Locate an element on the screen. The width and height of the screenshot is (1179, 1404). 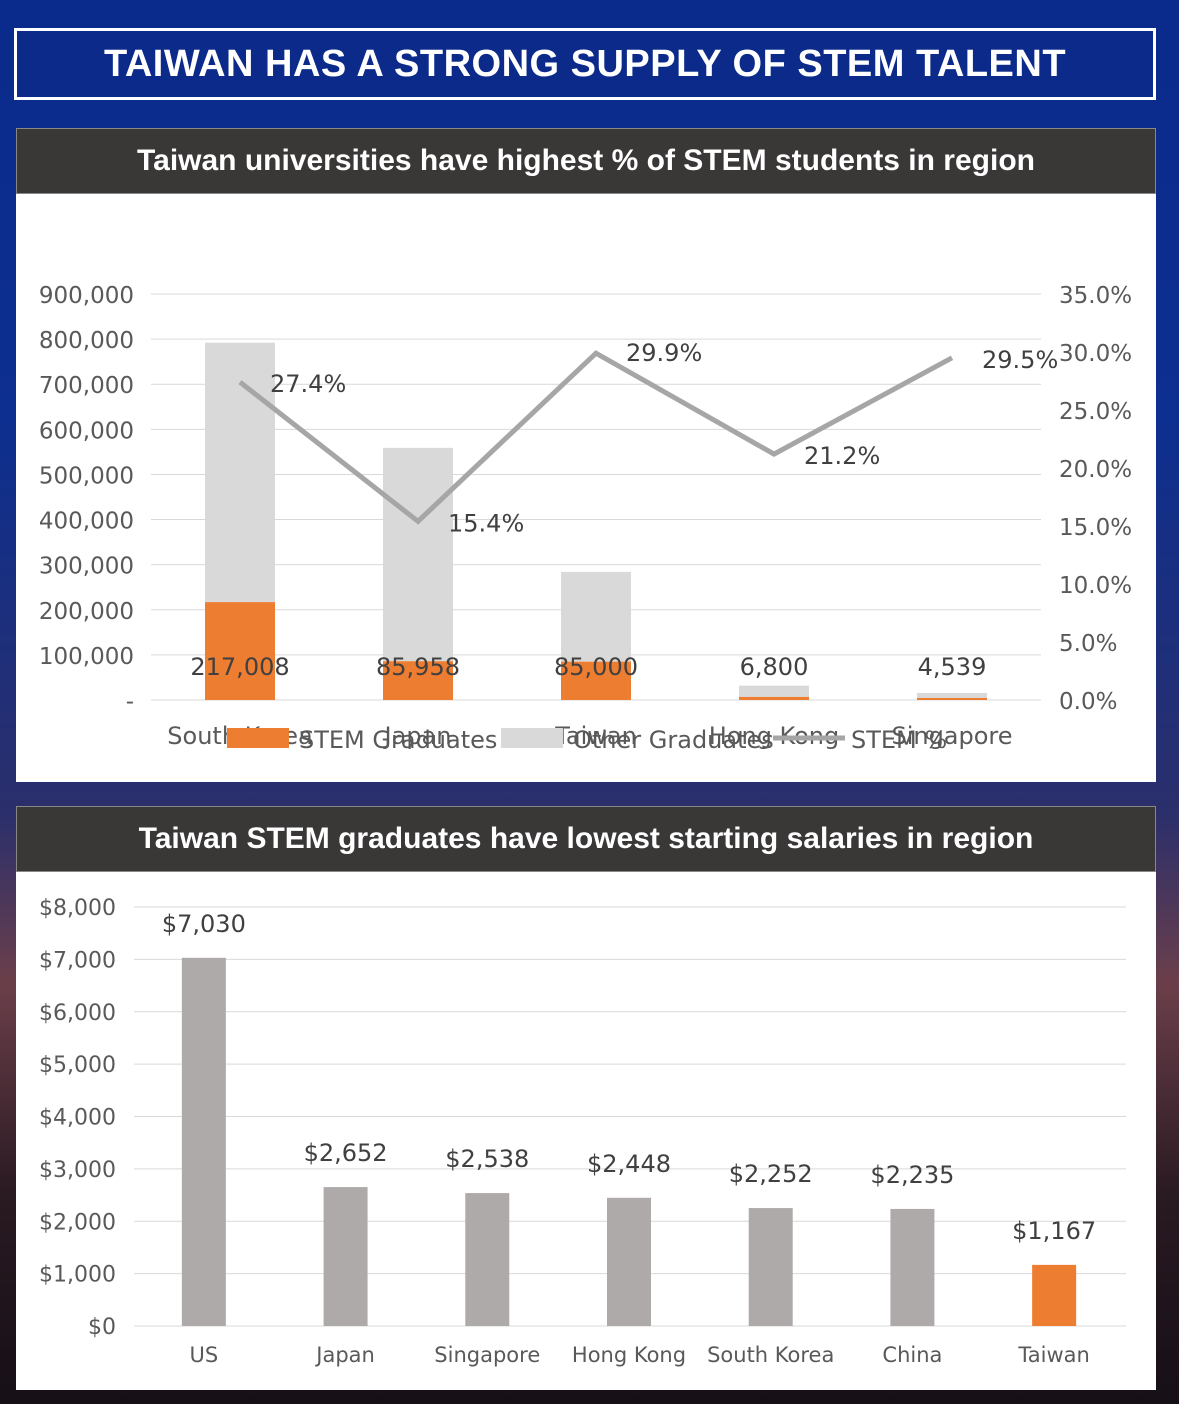
y-tick-label: $6,000 is located at coordinates (77, 1013).